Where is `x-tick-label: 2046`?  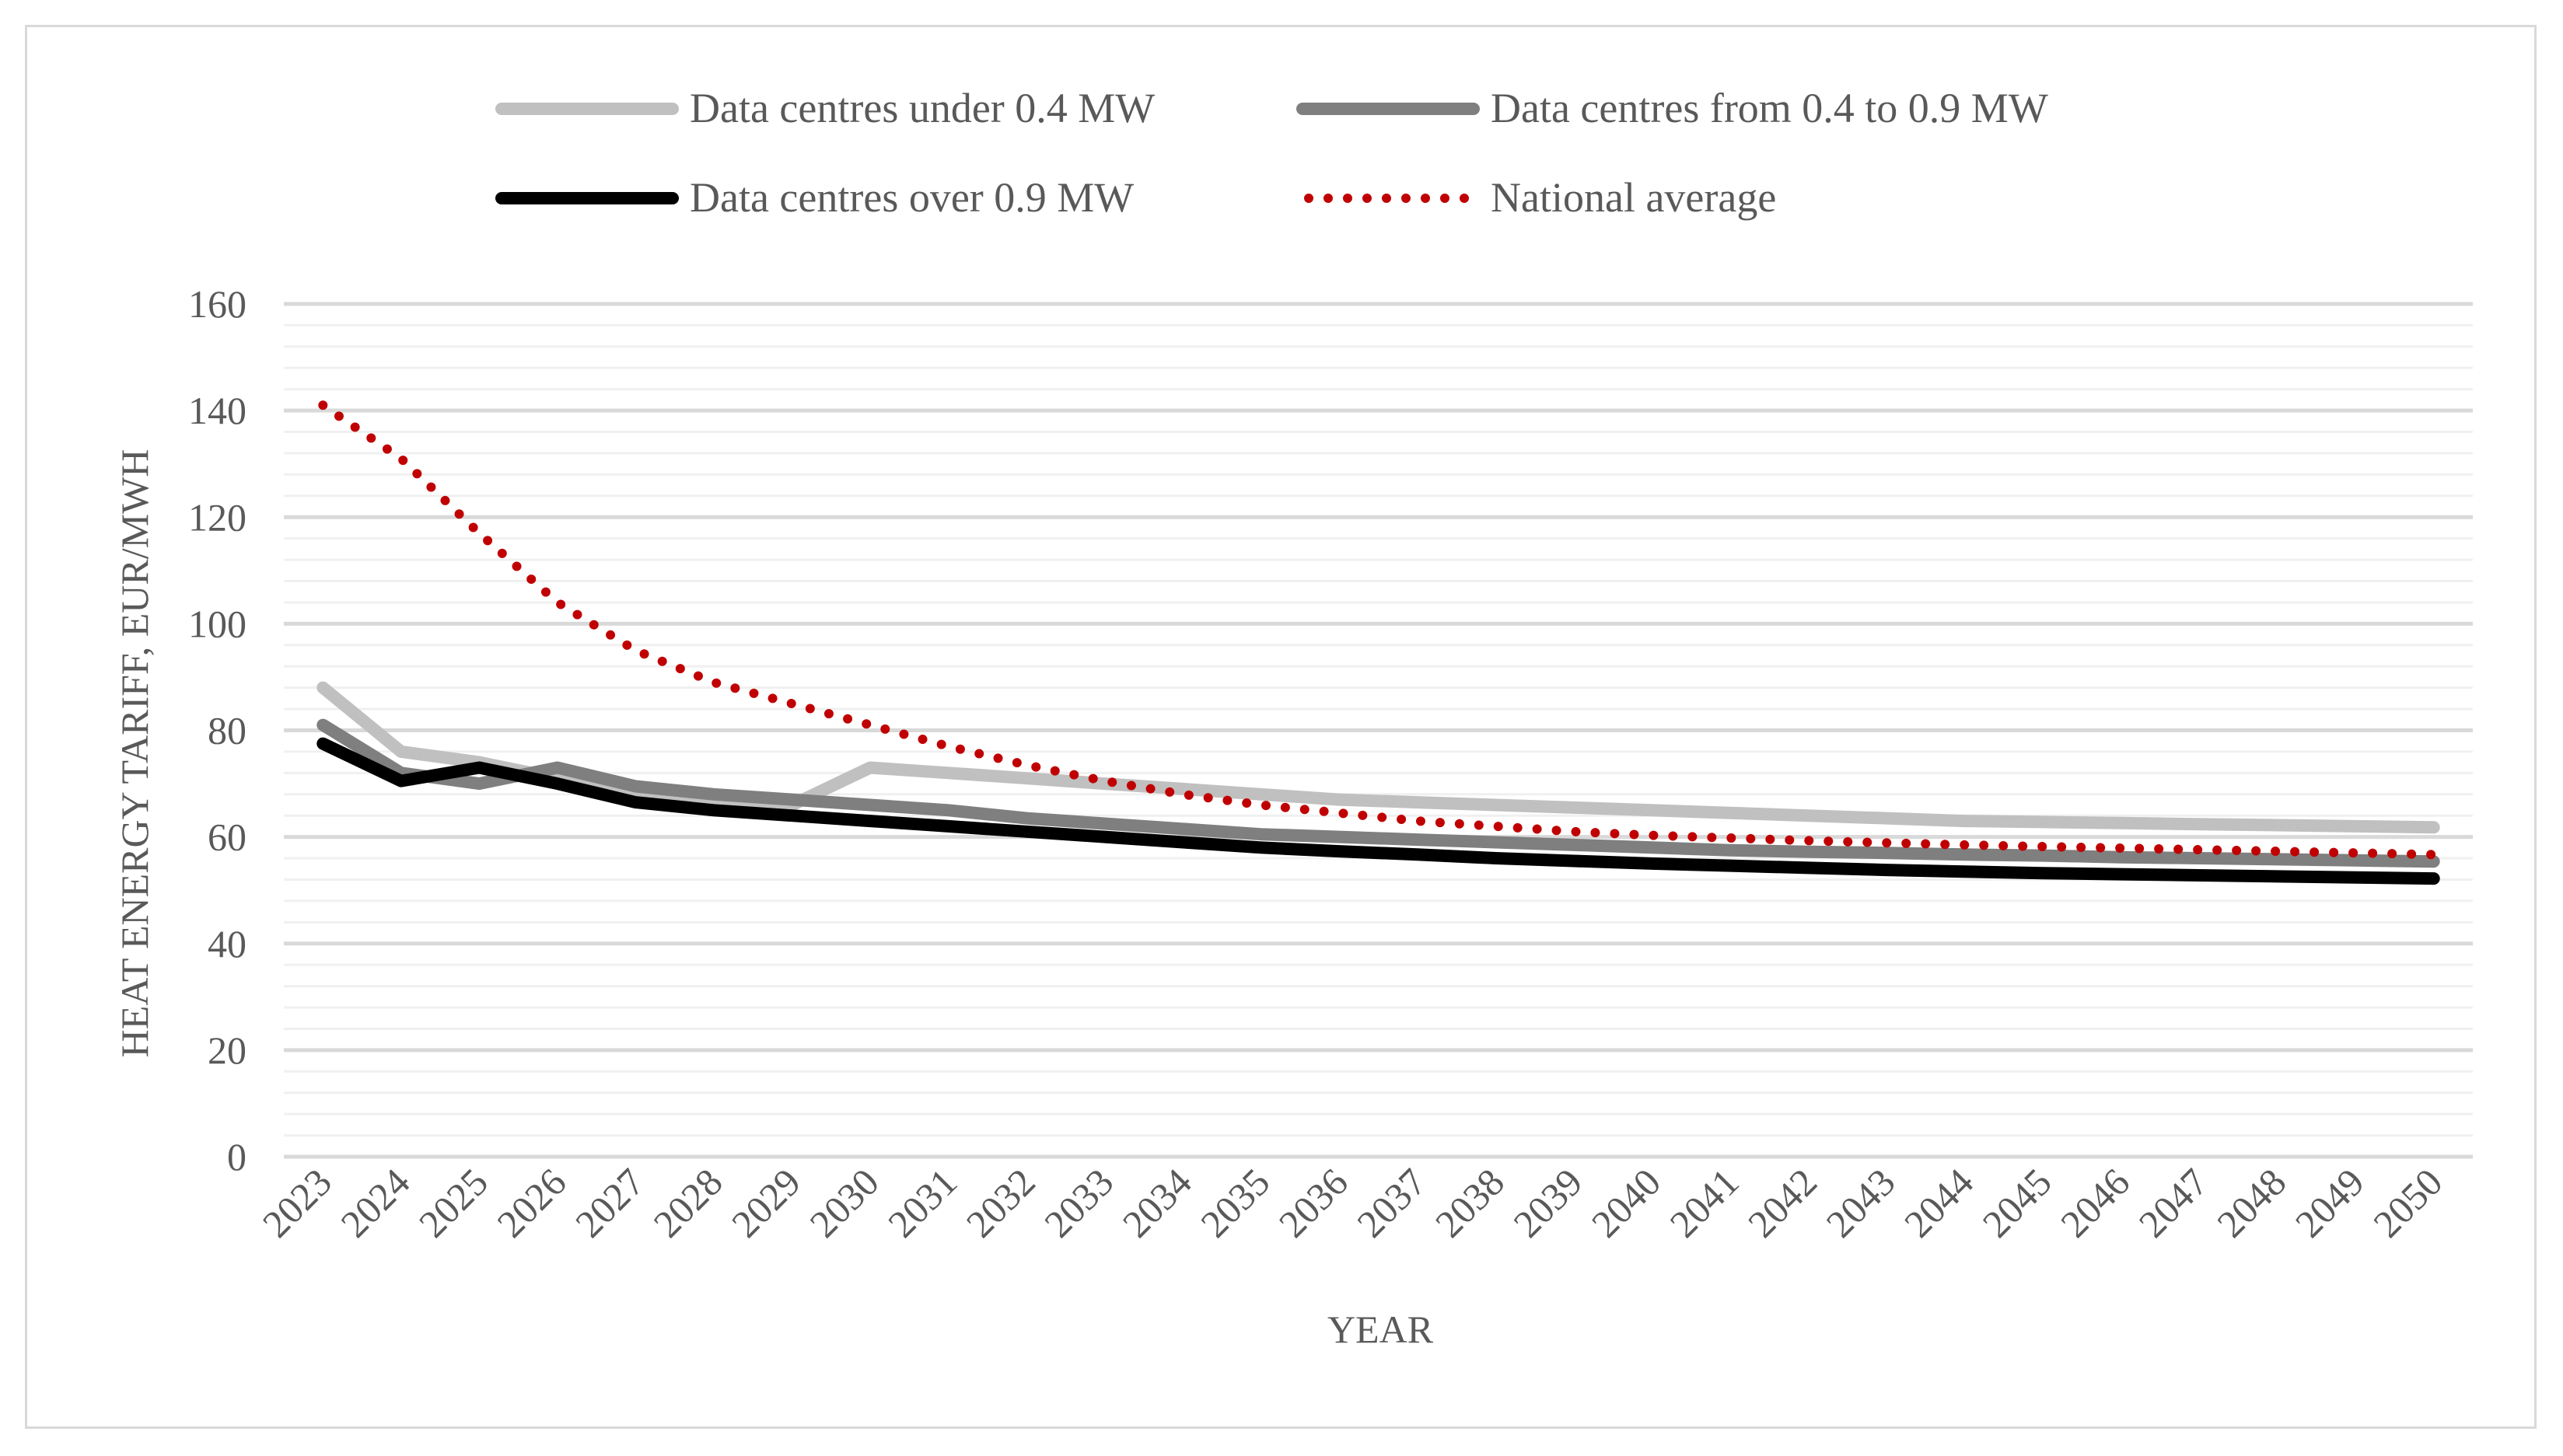
x-tick-label: 2046 is located at coordinates (2095, 1202).